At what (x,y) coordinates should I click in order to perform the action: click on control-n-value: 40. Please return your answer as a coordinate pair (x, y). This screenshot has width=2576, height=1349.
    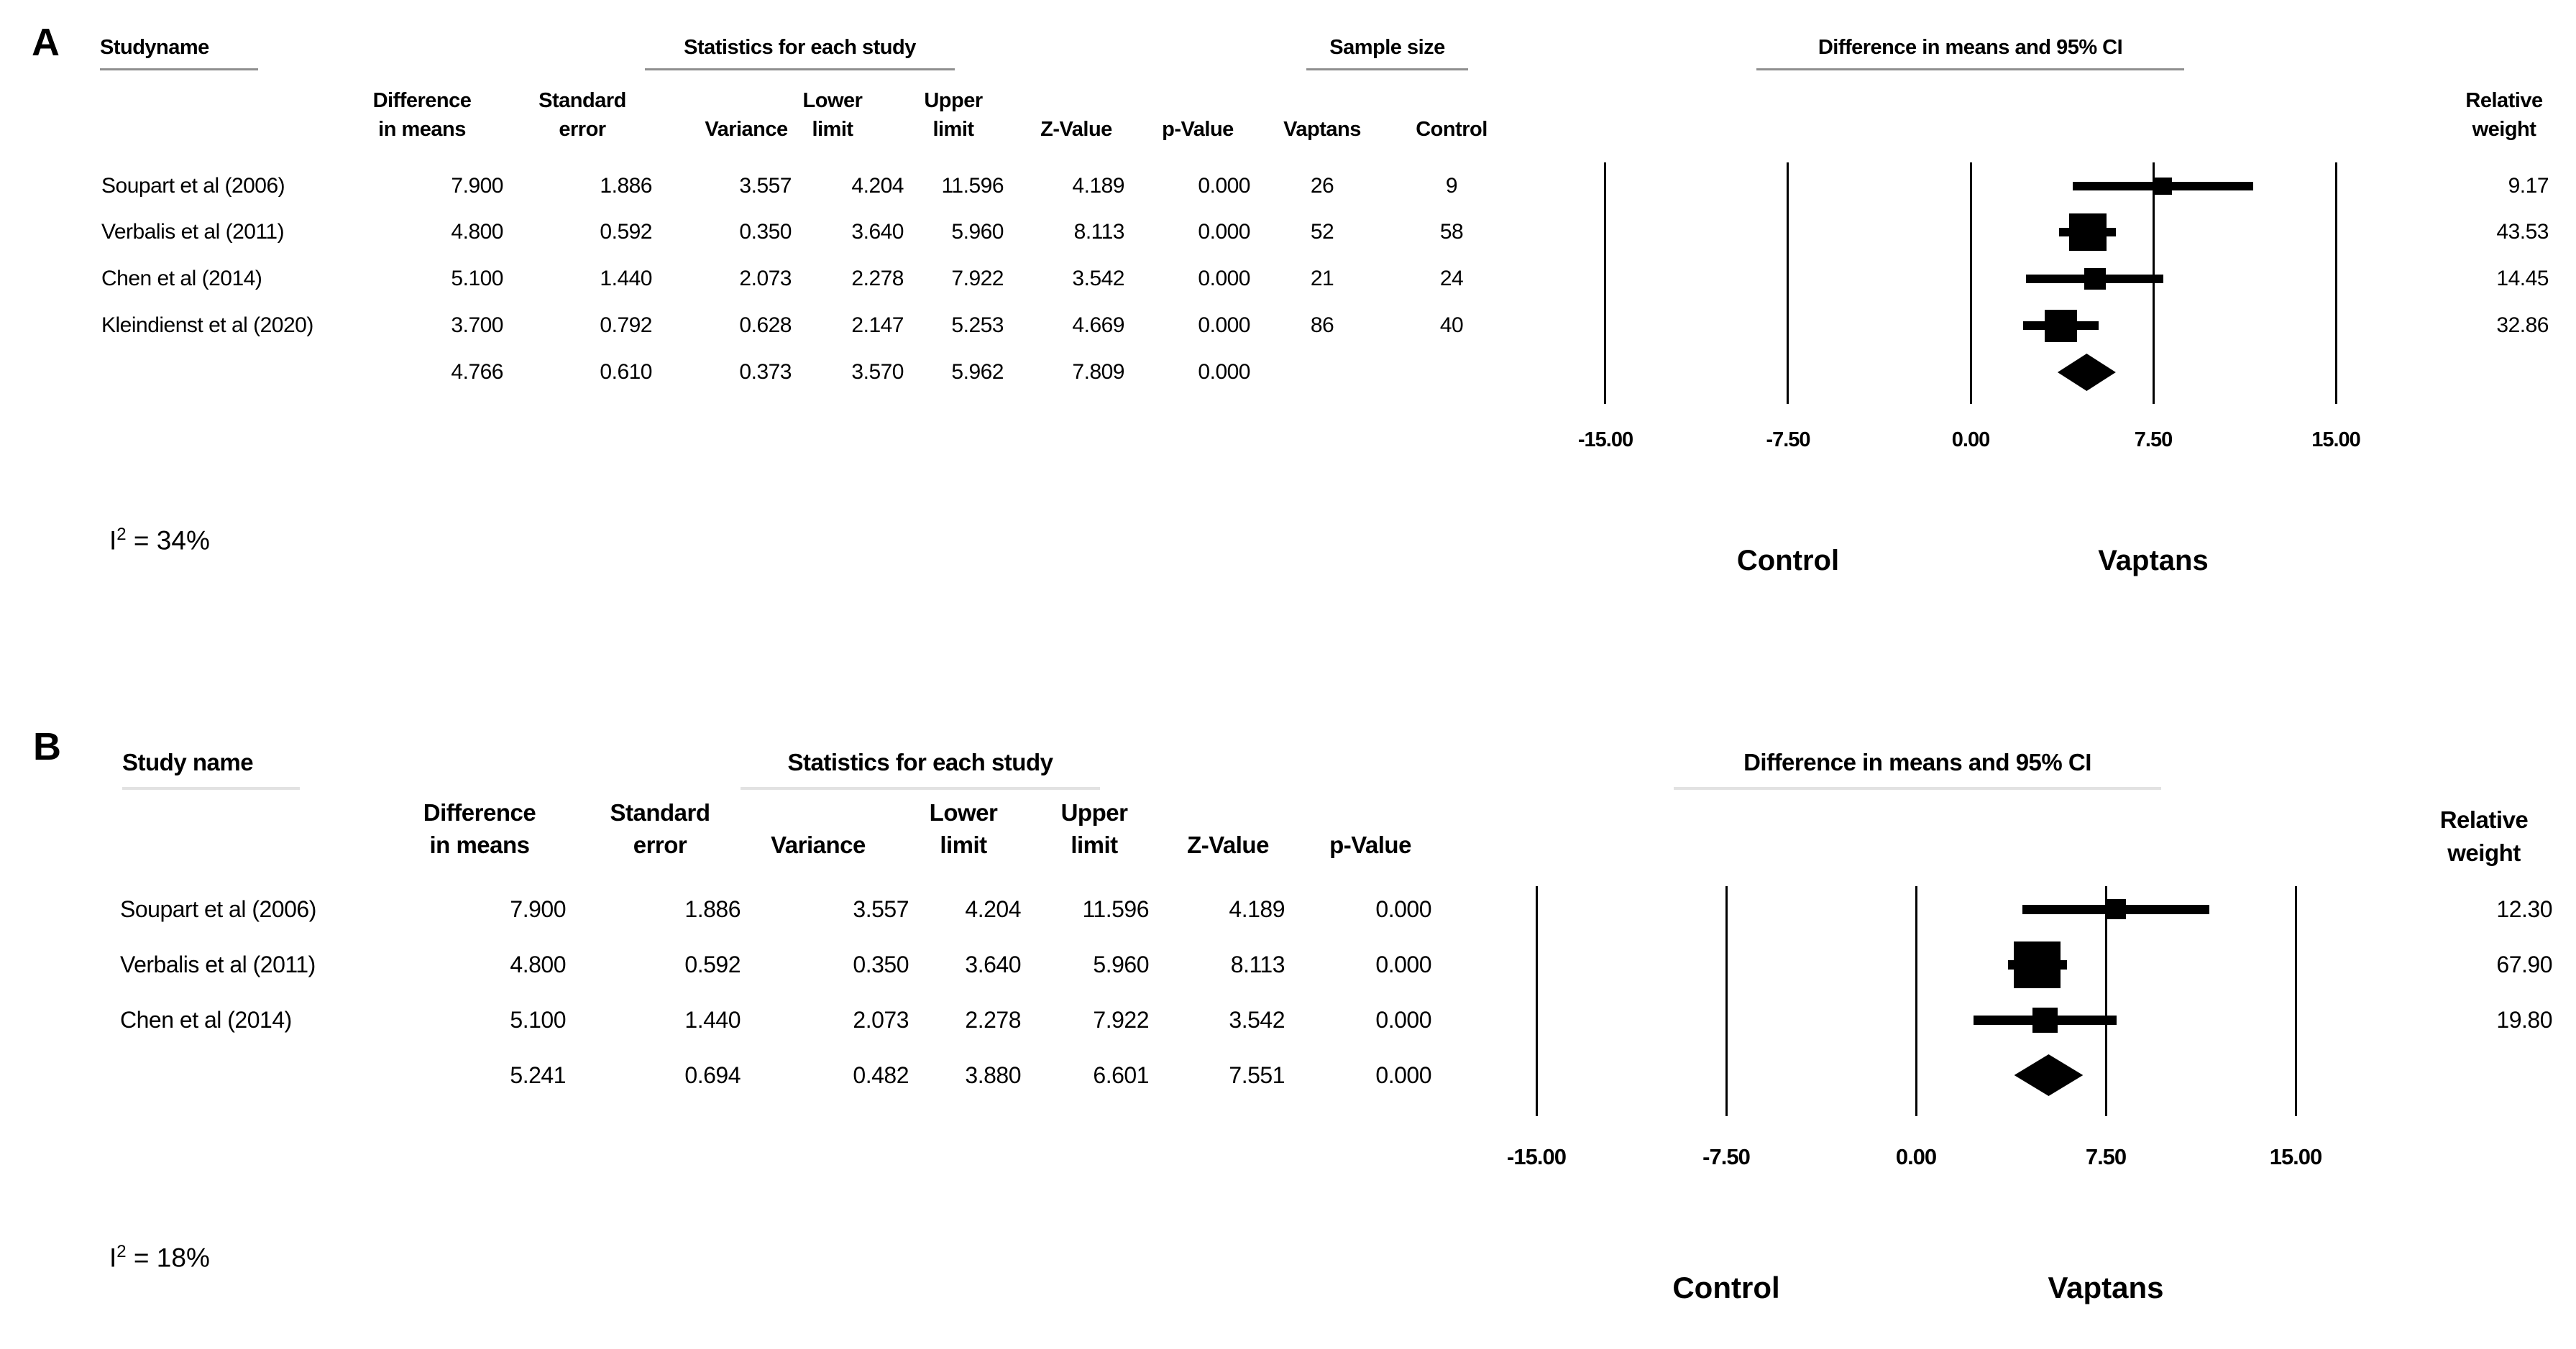
    Looking at the image, I should click on (1451, 325).